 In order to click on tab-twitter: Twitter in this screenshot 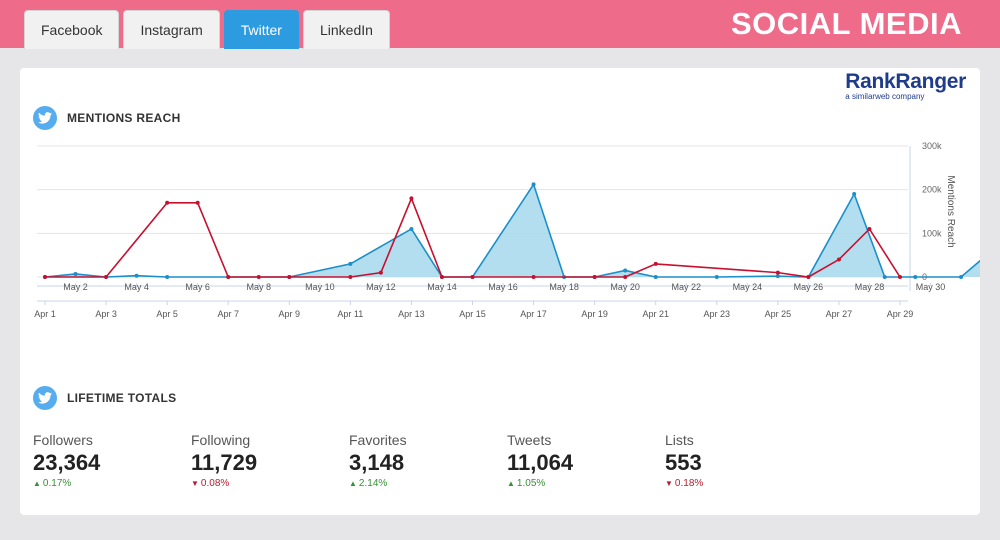, I will do `click(261, 29)`.